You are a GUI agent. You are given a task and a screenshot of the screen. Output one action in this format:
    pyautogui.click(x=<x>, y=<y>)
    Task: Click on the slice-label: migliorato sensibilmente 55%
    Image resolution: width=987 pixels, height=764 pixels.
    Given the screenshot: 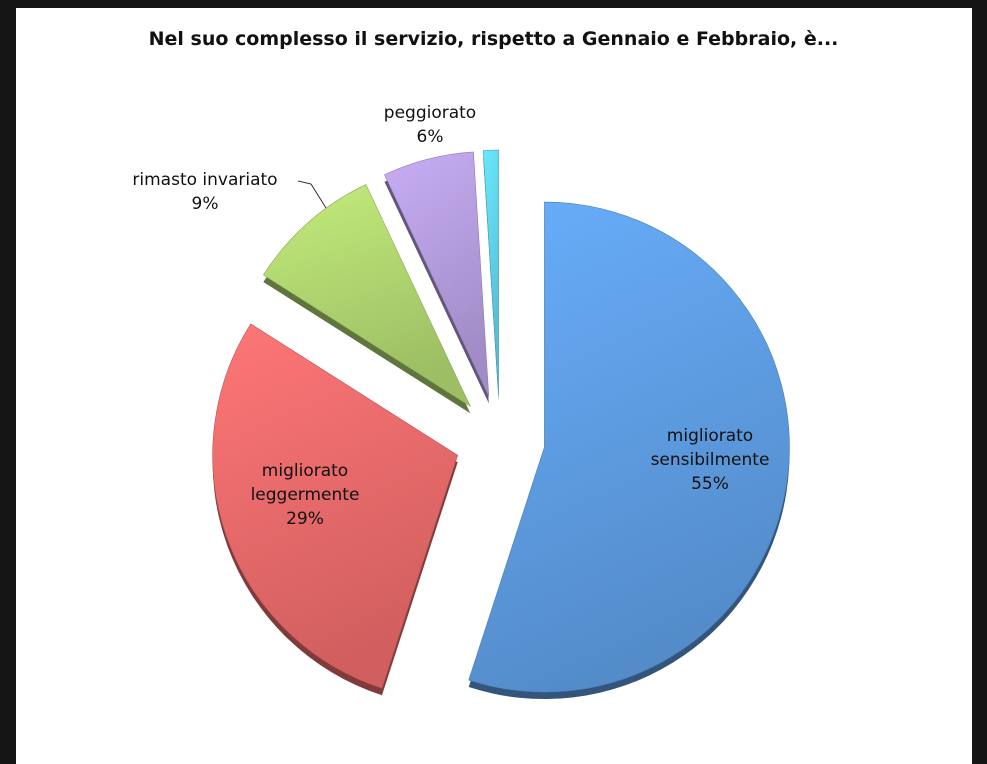 What is the action you would take?
    pyautogui.click(x=710, y=460)
    